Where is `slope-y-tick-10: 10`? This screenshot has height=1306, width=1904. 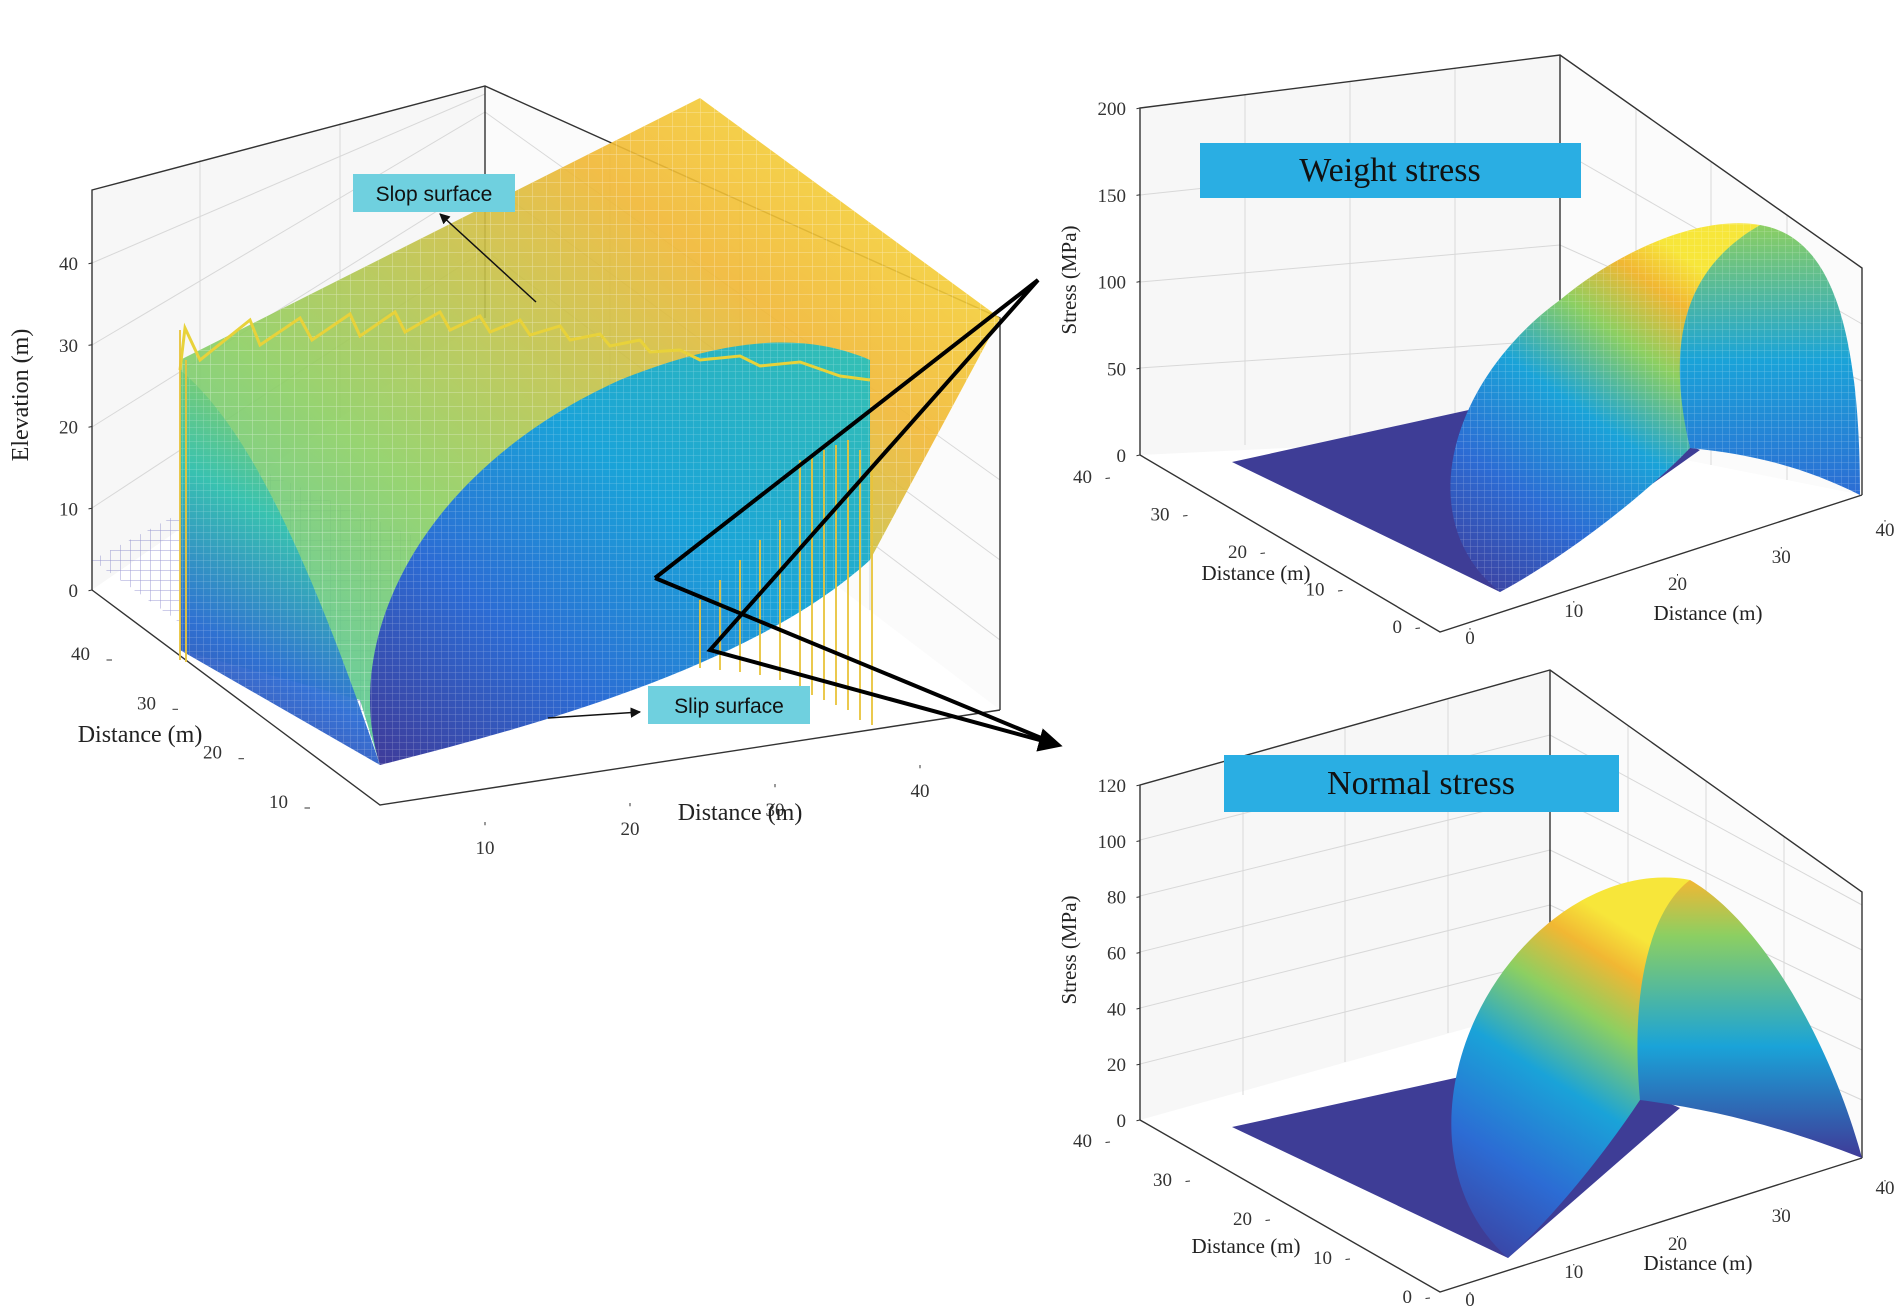
slope-y-tick-10: 10 is located at coordinates (278, 802).